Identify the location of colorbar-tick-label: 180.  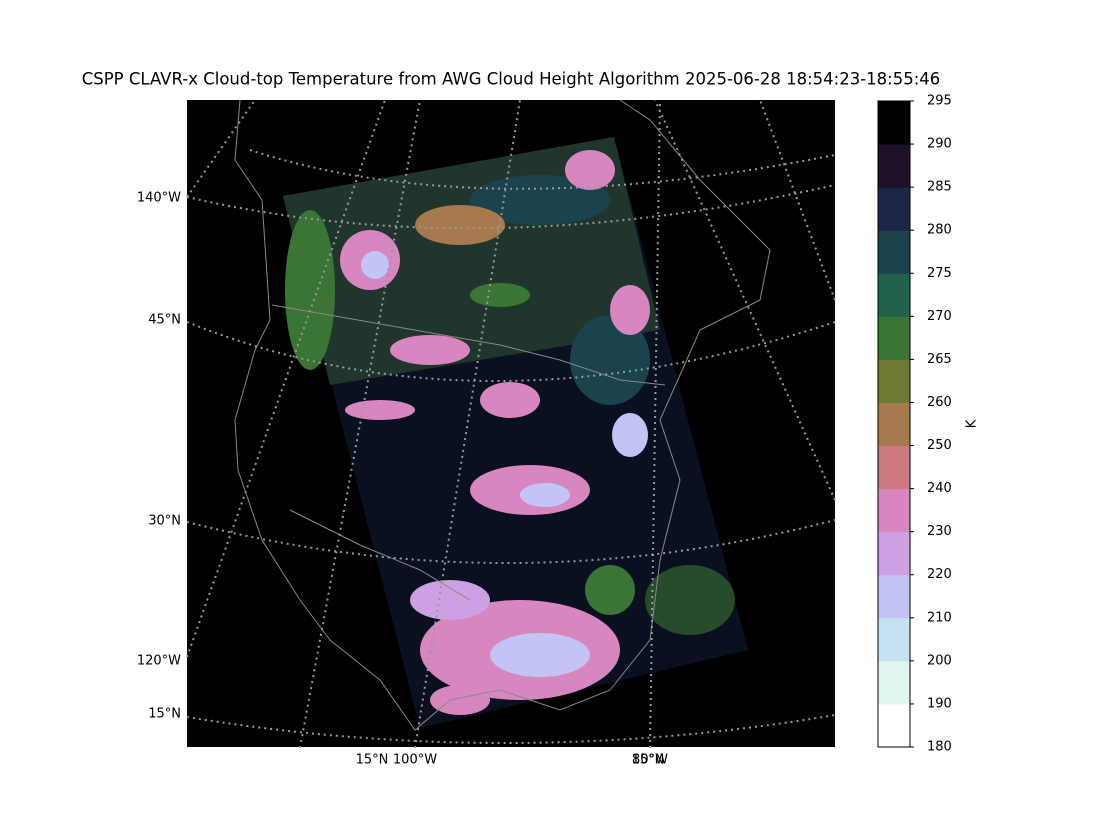
(939, 747).